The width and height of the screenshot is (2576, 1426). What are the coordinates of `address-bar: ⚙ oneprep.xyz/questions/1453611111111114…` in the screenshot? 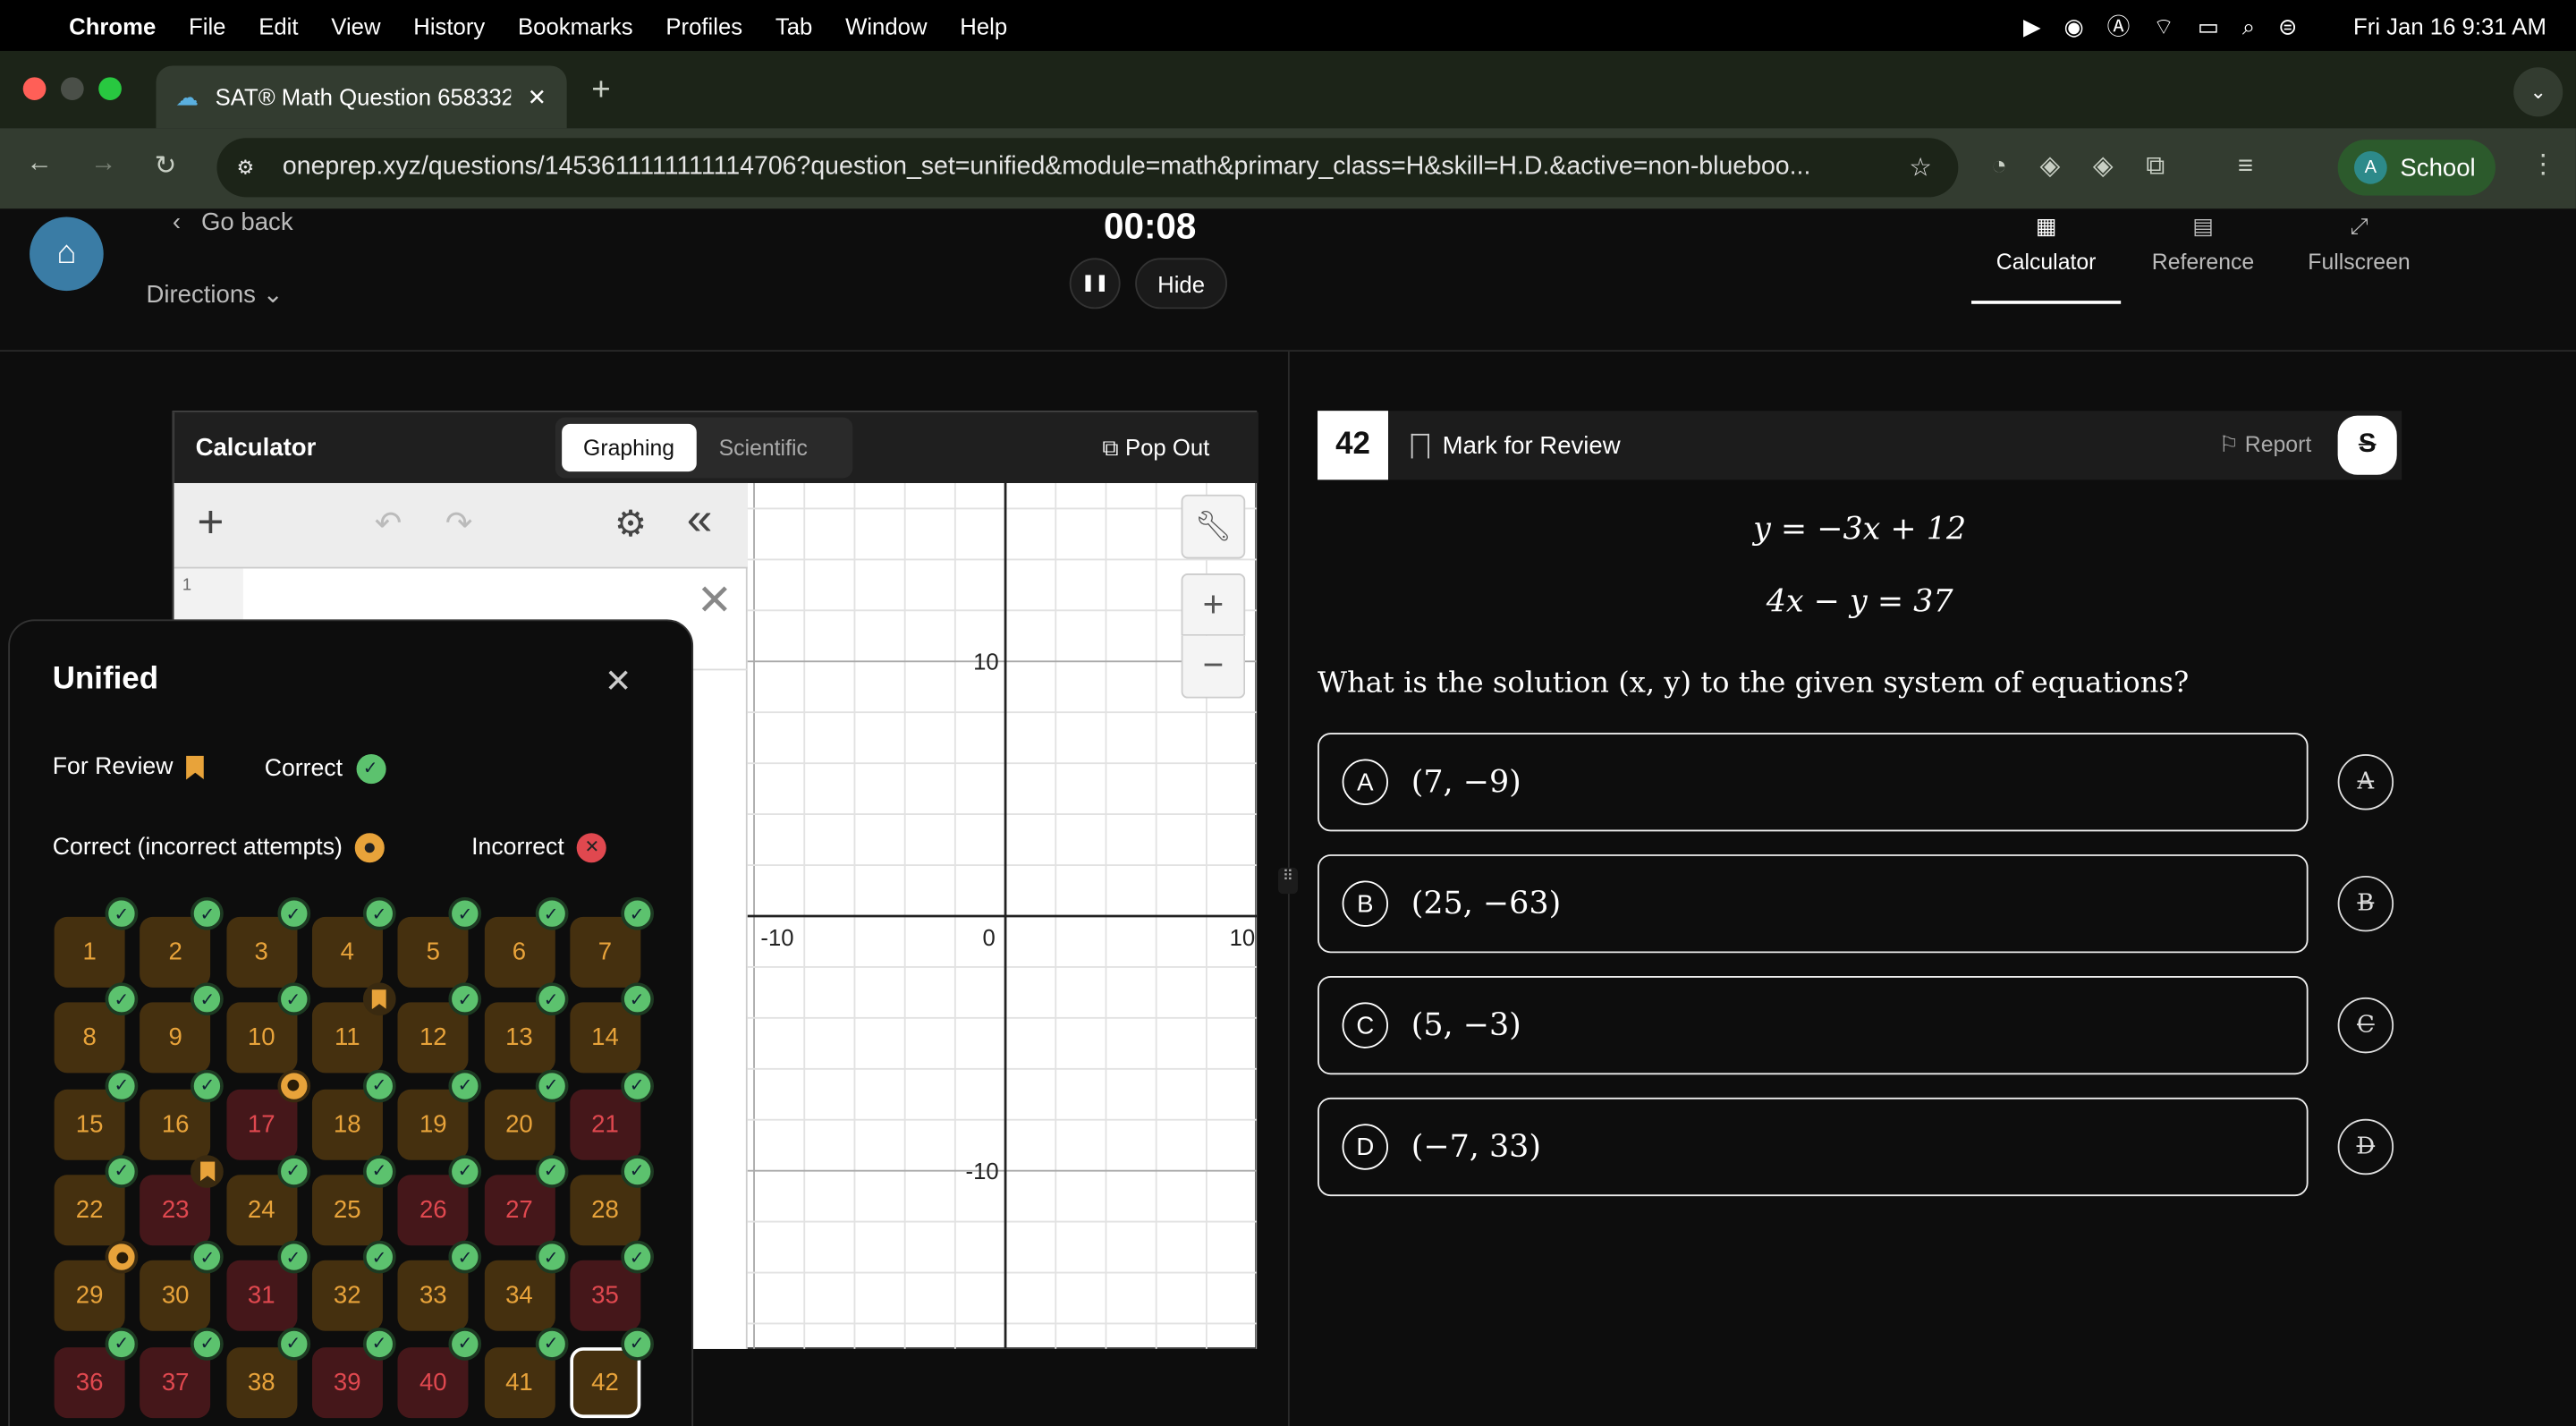 It's located at (1087, 168).